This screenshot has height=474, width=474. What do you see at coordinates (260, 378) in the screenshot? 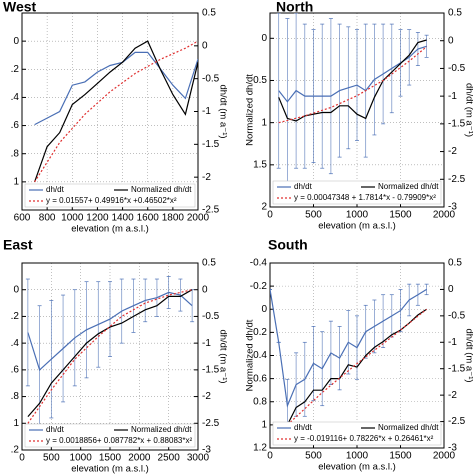
I see `y-tick-label: 0.6` at bounding box center [260, 378].